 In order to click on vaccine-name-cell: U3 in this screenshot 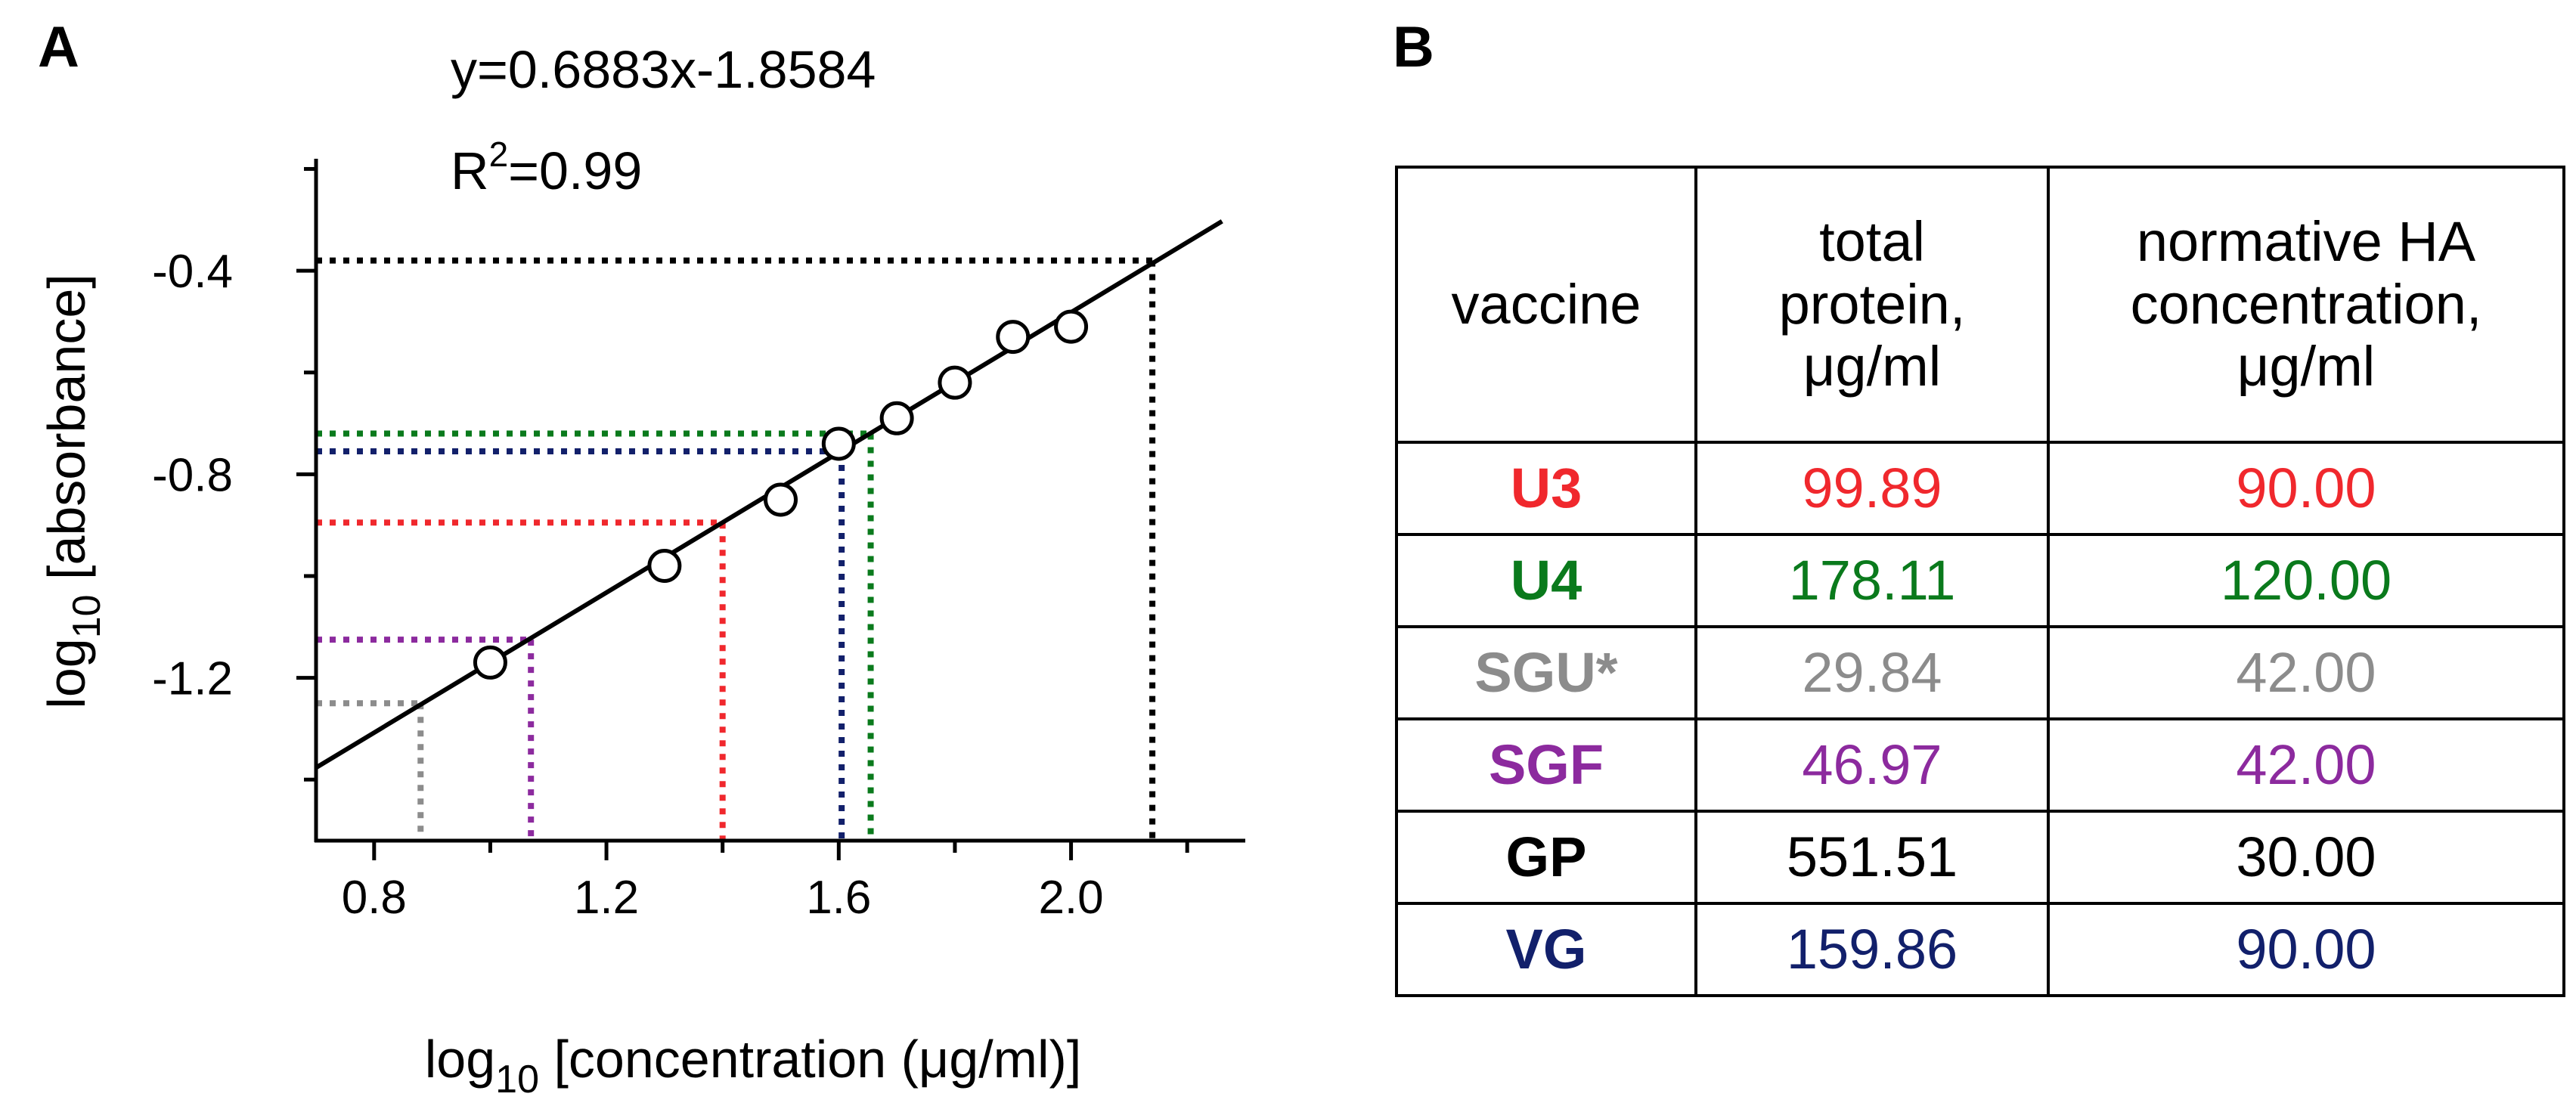, I will do `click(1546, 488)`.